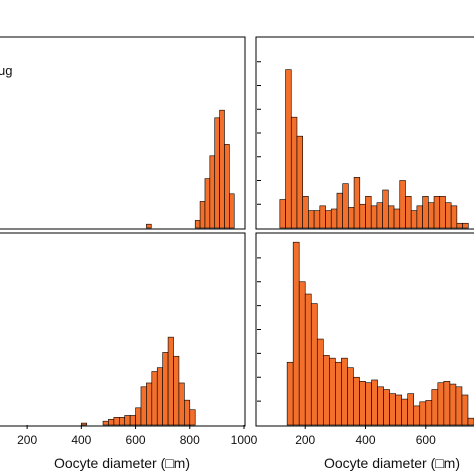  I want to click on panel-top-left-label: ug, so click(6, 70).